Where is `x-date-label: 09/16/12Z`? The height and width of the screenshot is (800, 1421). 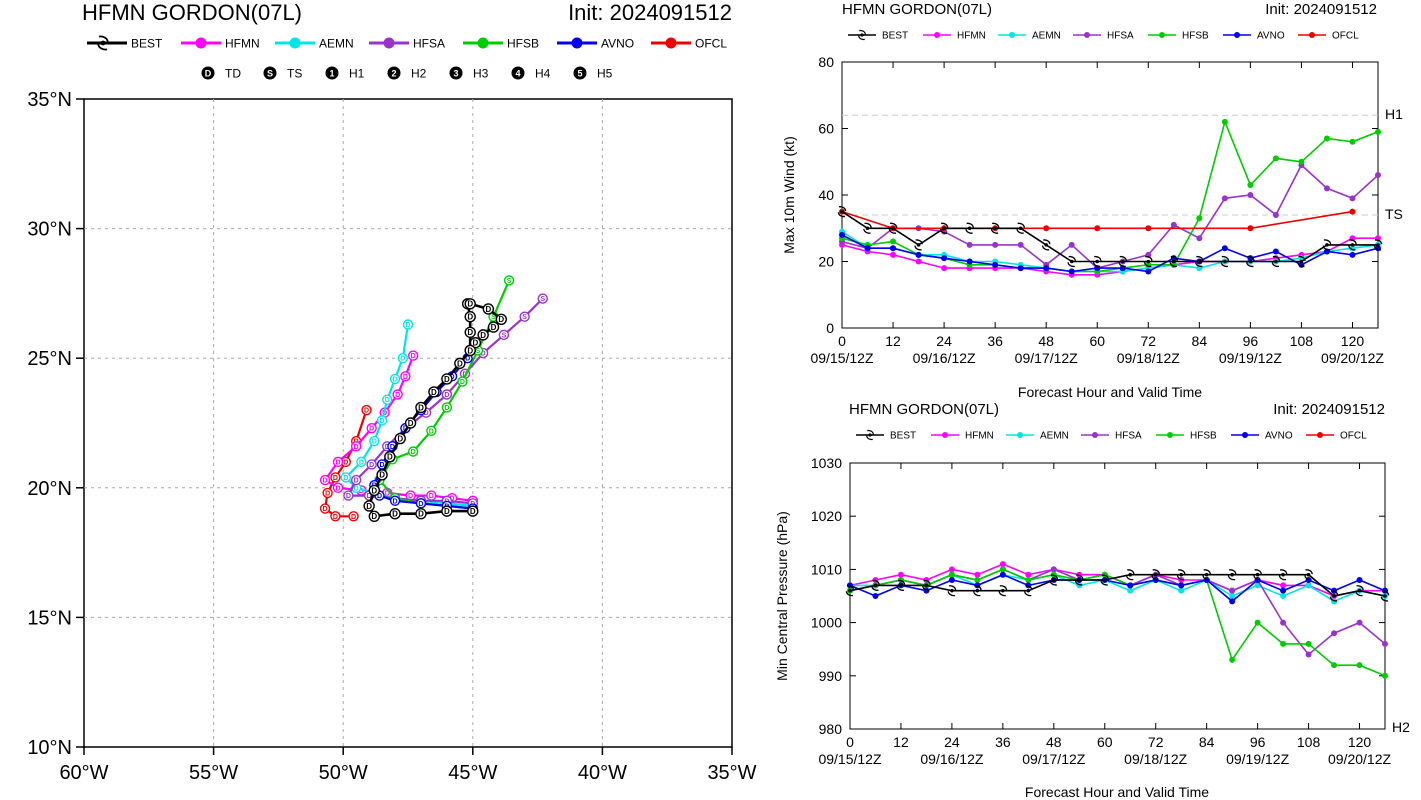
x-date-label: 09/16/12Z is located at coordinates (951, 759).